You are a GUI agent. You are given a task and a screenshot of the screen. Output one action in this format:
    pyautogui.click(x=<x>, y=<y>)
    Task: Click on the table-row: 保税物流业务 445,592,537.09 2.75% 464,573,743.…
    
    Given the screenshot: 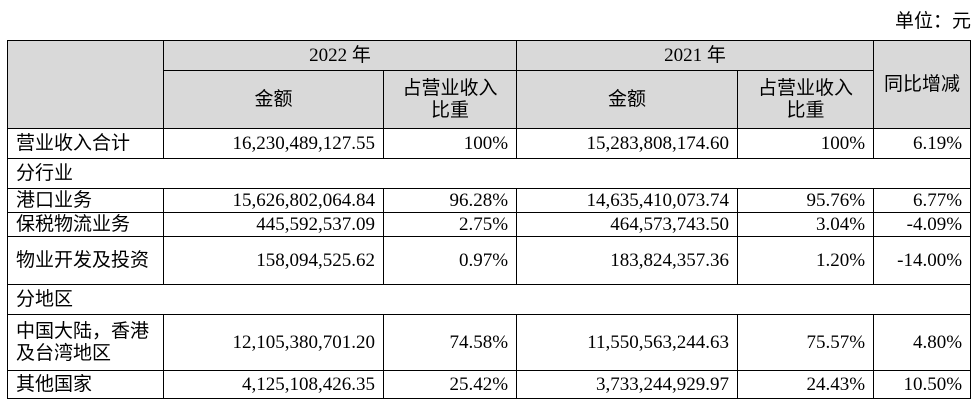 What is the action you would take?
    pyautogui.click(x=489, y=224)
    